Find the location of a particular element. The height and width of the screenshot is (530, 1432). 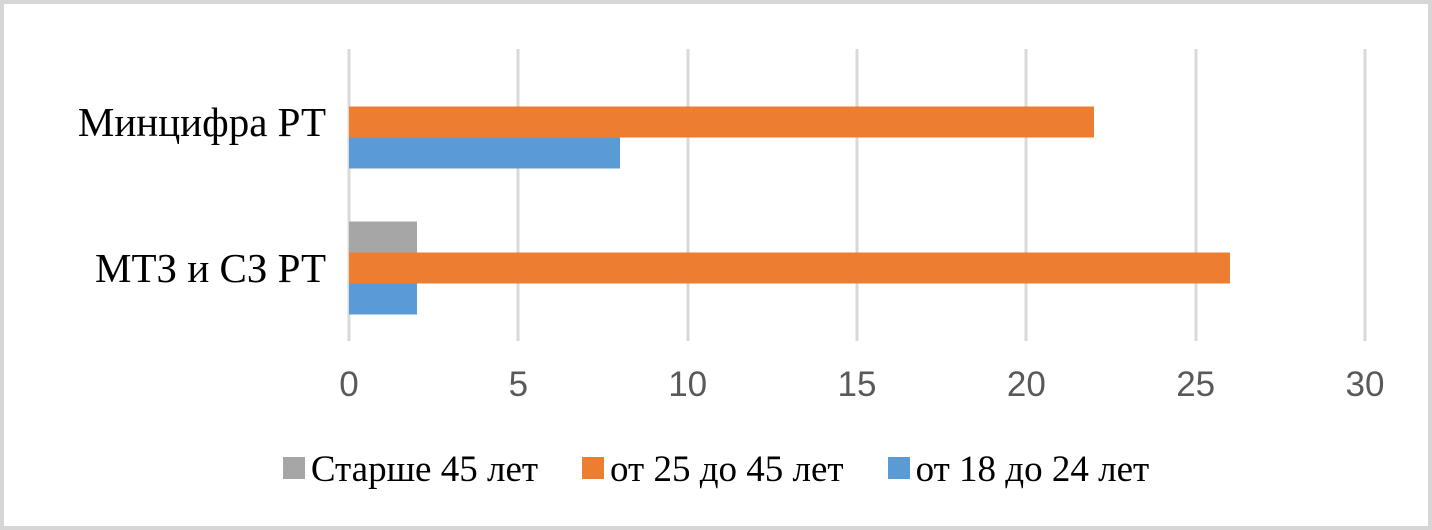

x-tick-label: 0 is located at coordinates (349, 384).